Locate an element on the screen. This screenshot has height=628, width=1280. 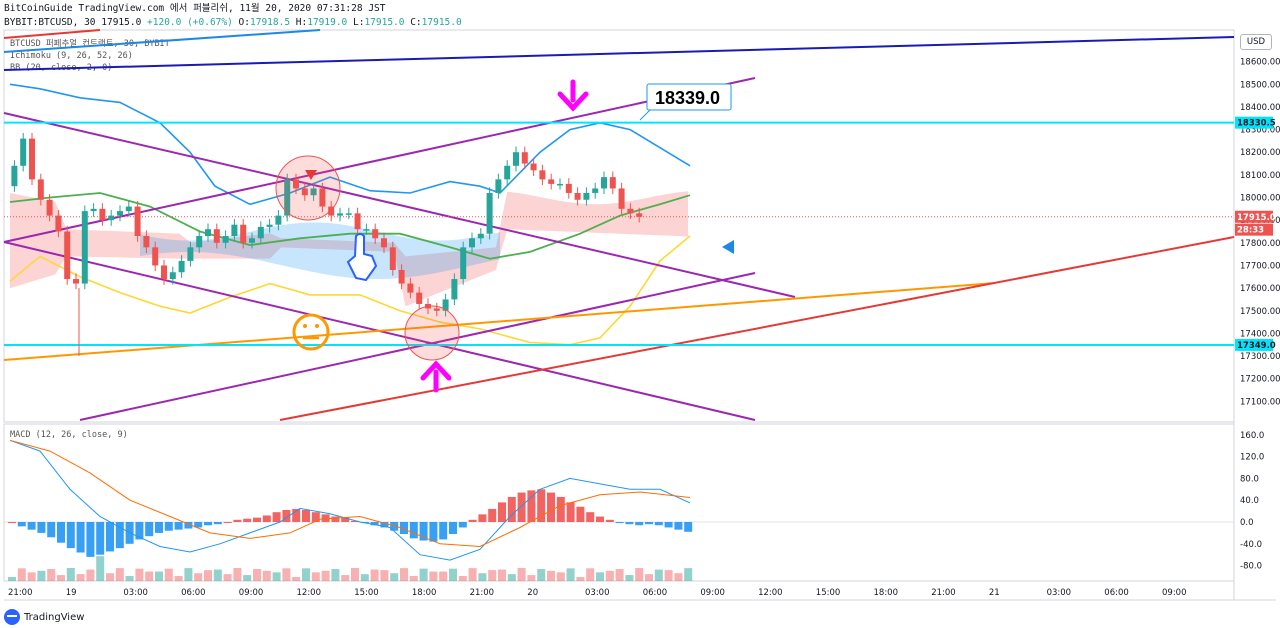
legend-line-1: BTCUSD 퍼페추얼 컨트랙트, 30, BYBIT is located at coordinates (90, 43).